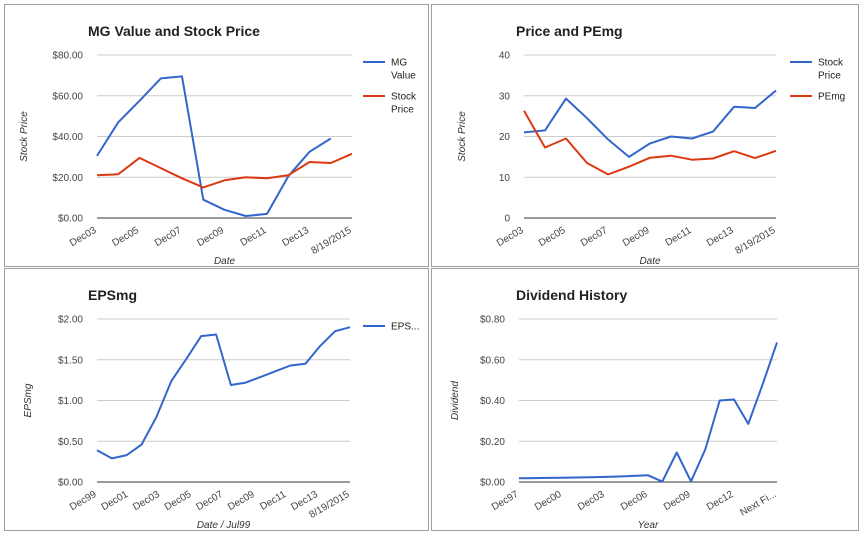 The width and height of the screenshot is (862, 535). I want to click on legend-label: MG, so click(399, 63).